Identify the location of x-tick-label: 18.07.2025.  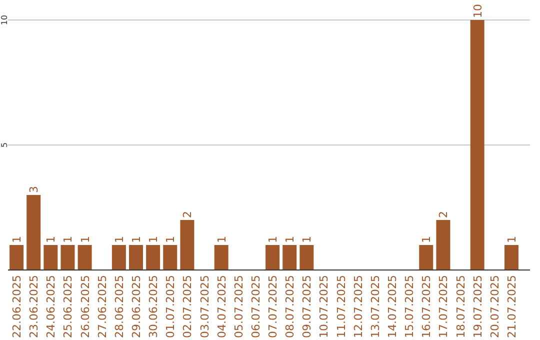
(461, 306).